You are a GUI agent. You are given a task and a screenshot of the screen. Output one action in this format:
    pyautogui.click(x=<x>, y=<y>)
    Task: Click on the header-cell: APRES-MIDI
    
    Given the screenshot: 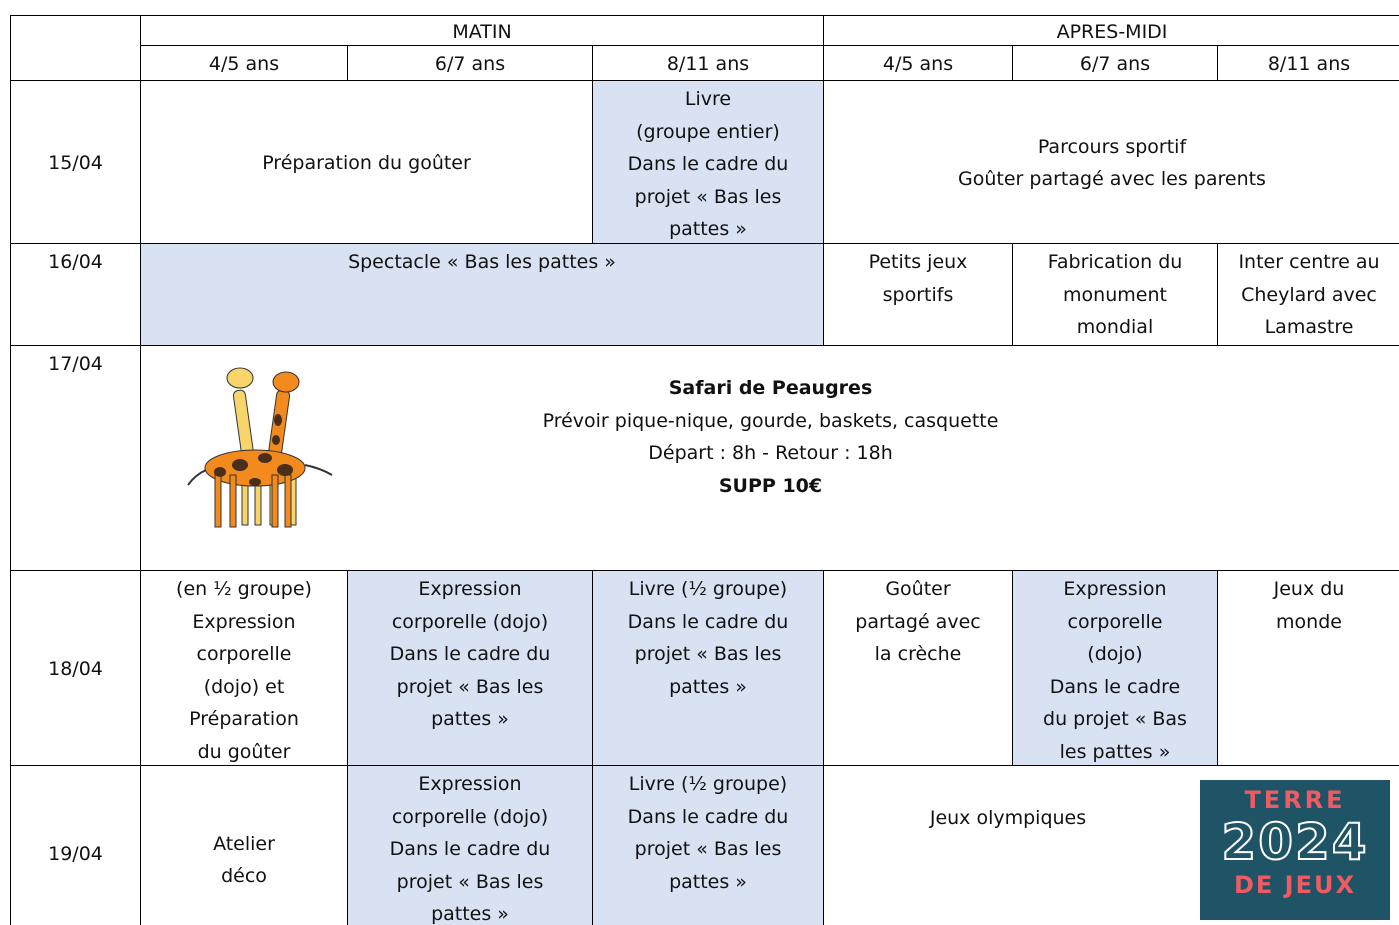 What is the action you would take?
    pyautogui.click(x=1111, y=30)
    